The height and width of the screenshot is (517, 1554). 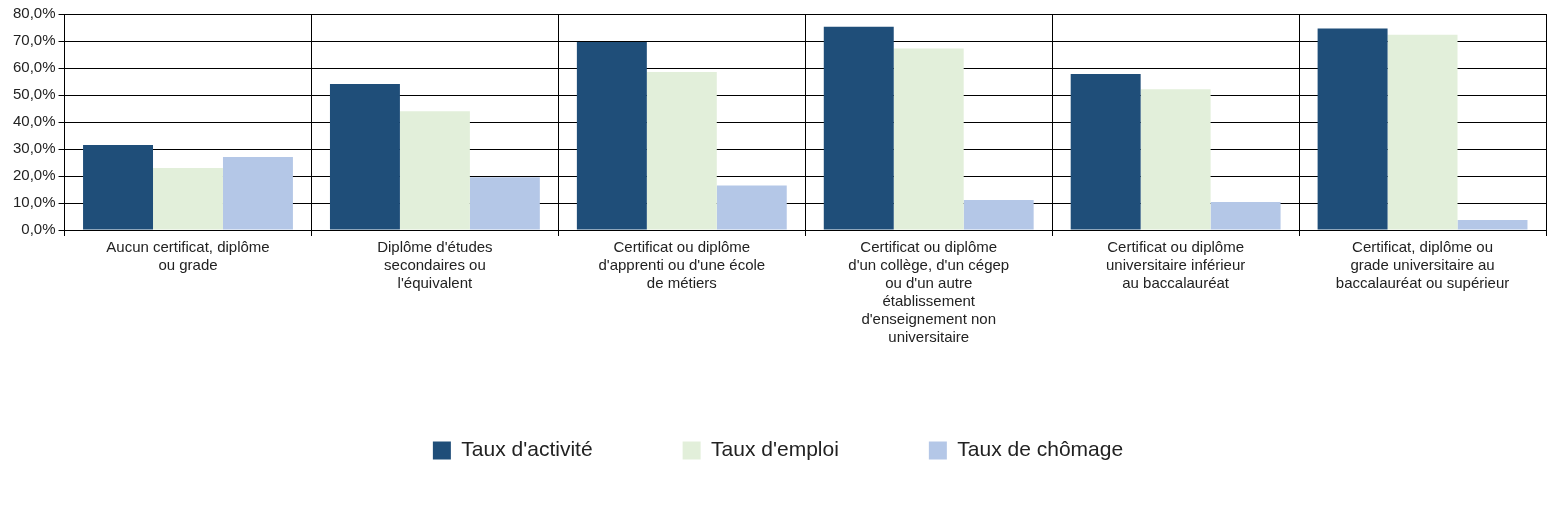 What do you see at coordinates (929, 292) in the screenshot?
I see `x-tick-label: Certificat ou diplôme d'un collège, d'un cégep ou d'un autre établissement d'enseignement non universitaire` at bounding box center [929, 292].